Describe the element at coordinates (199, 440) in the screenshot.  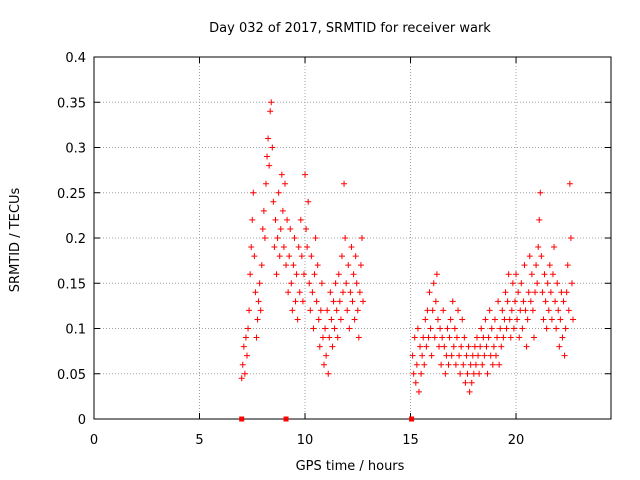
I see `x-tick-label: 5` at that location.